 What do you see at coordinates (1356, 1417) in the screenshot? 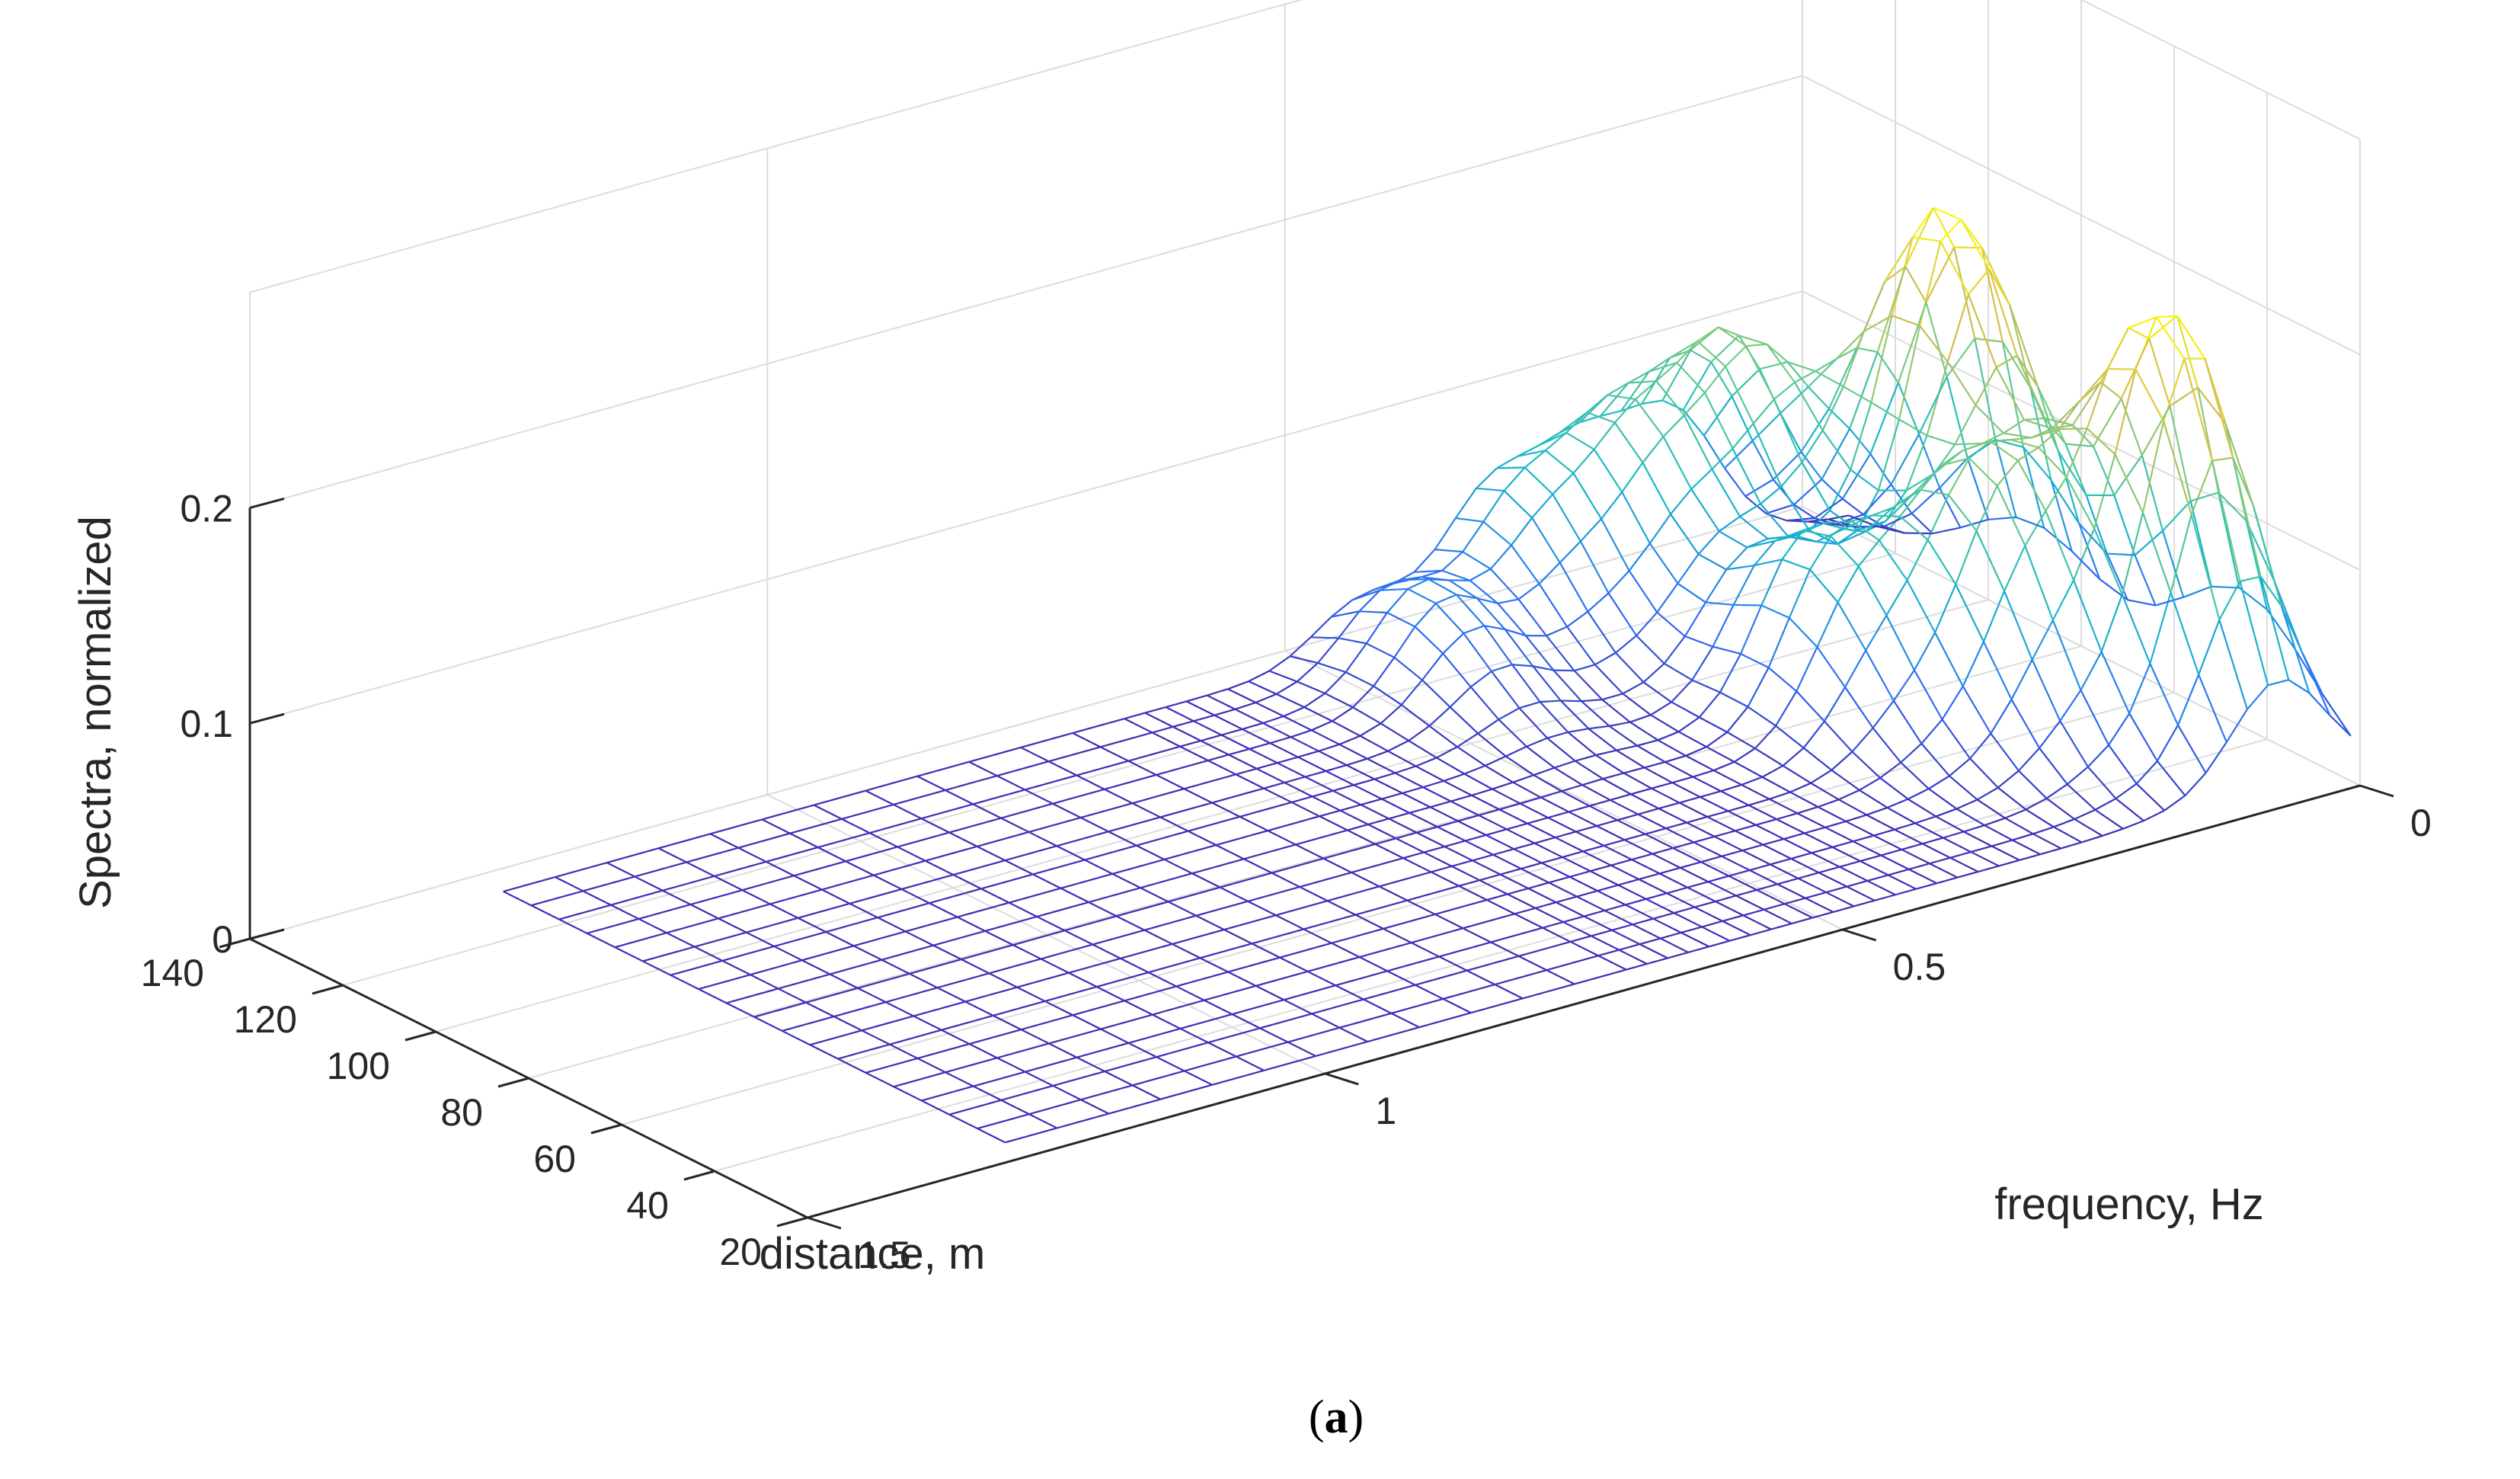
I see `caption-close: )` at bounding box center [1356, 1417].